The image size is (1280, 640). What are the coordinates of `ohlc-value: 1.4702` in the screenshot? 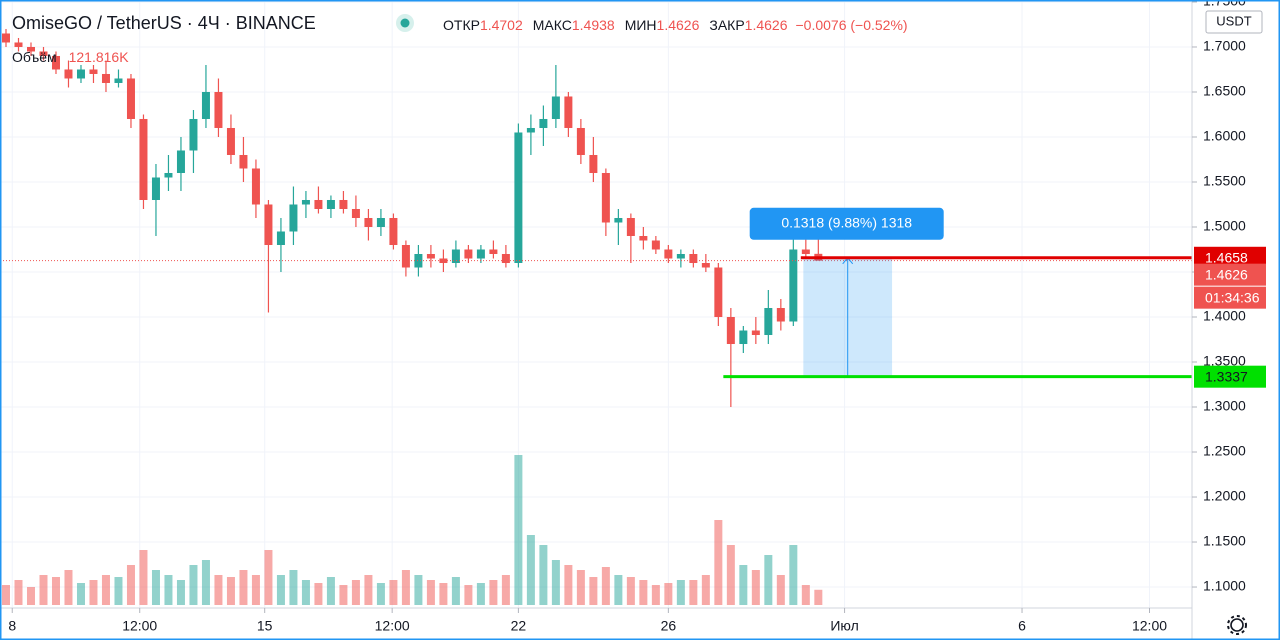 It's located at (501, 25).